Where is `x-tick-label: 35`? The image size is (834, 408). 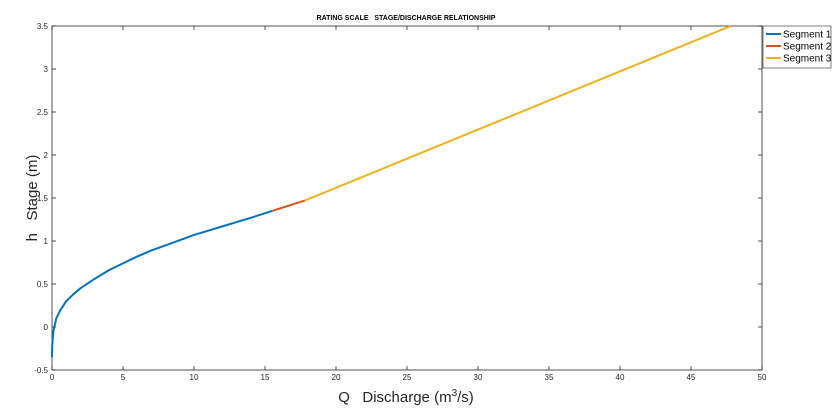
x-tick-label: 35 is located at coordinates (549, 377).